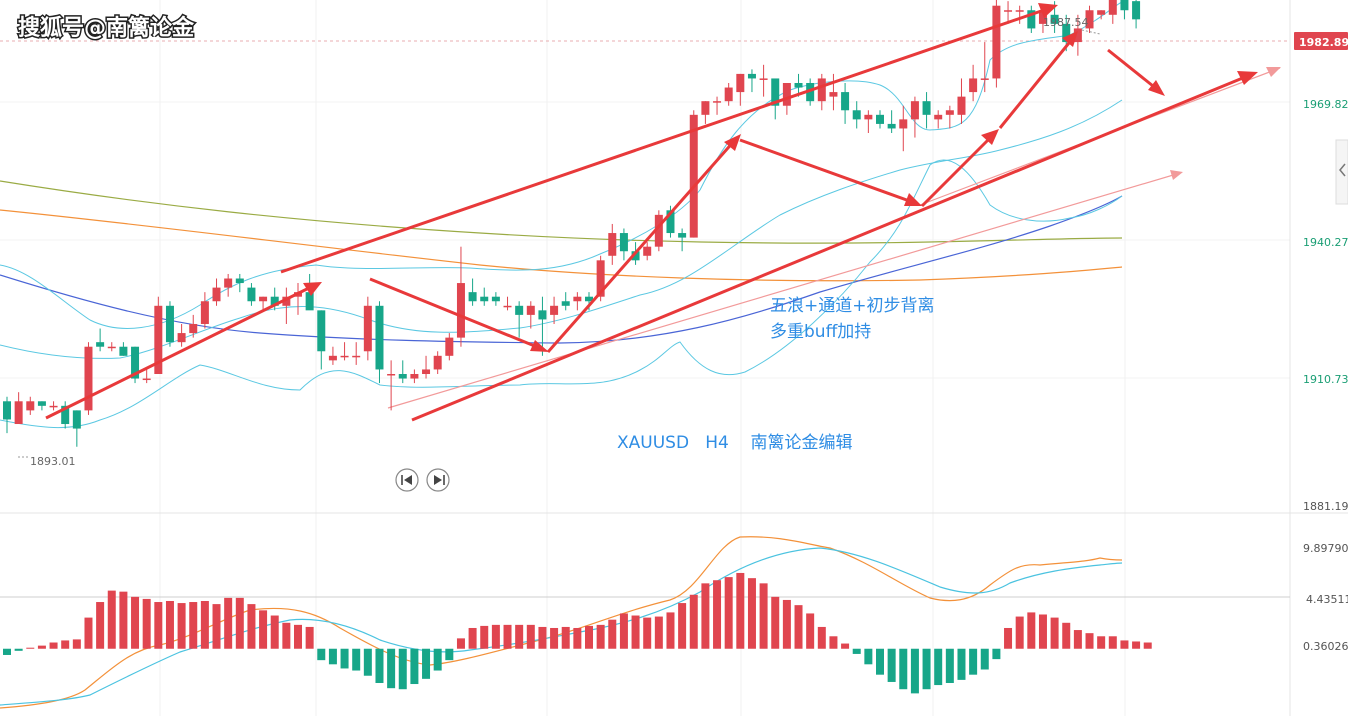  I want to click on low-price-label: 1893.01, so click(53, 461).